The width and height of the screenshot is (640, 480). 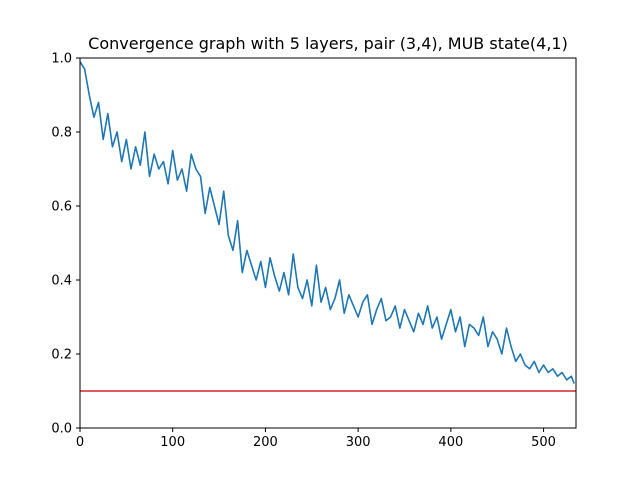 What do you see at coordinates (265, 442) in the screenshot?
I see `x-tick-label: 200` at bounding box center [265, 442].